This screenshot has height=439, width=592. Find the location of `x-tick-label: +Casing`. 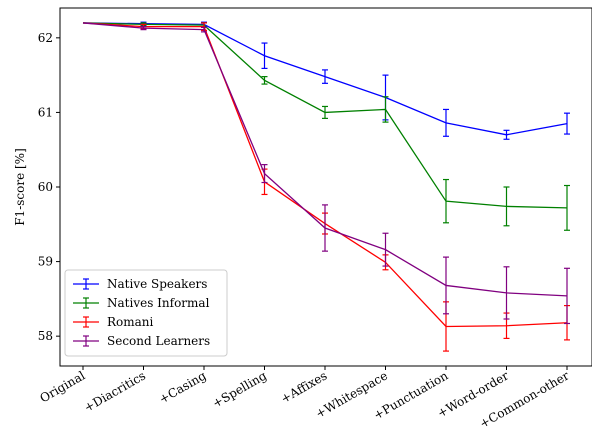

x-tick-label: +Casing is located at coordinates (183, 387).